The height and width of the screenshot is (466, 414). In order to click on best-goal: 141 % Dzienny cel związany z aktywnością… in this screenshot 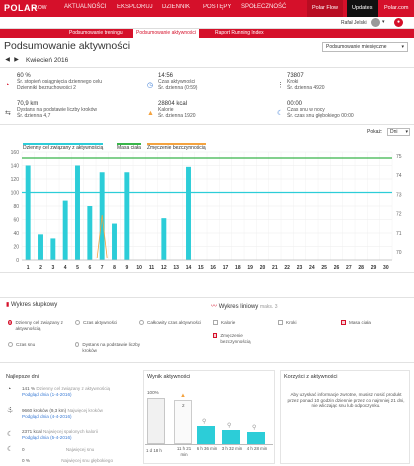, I will do `click(81, 391)`.